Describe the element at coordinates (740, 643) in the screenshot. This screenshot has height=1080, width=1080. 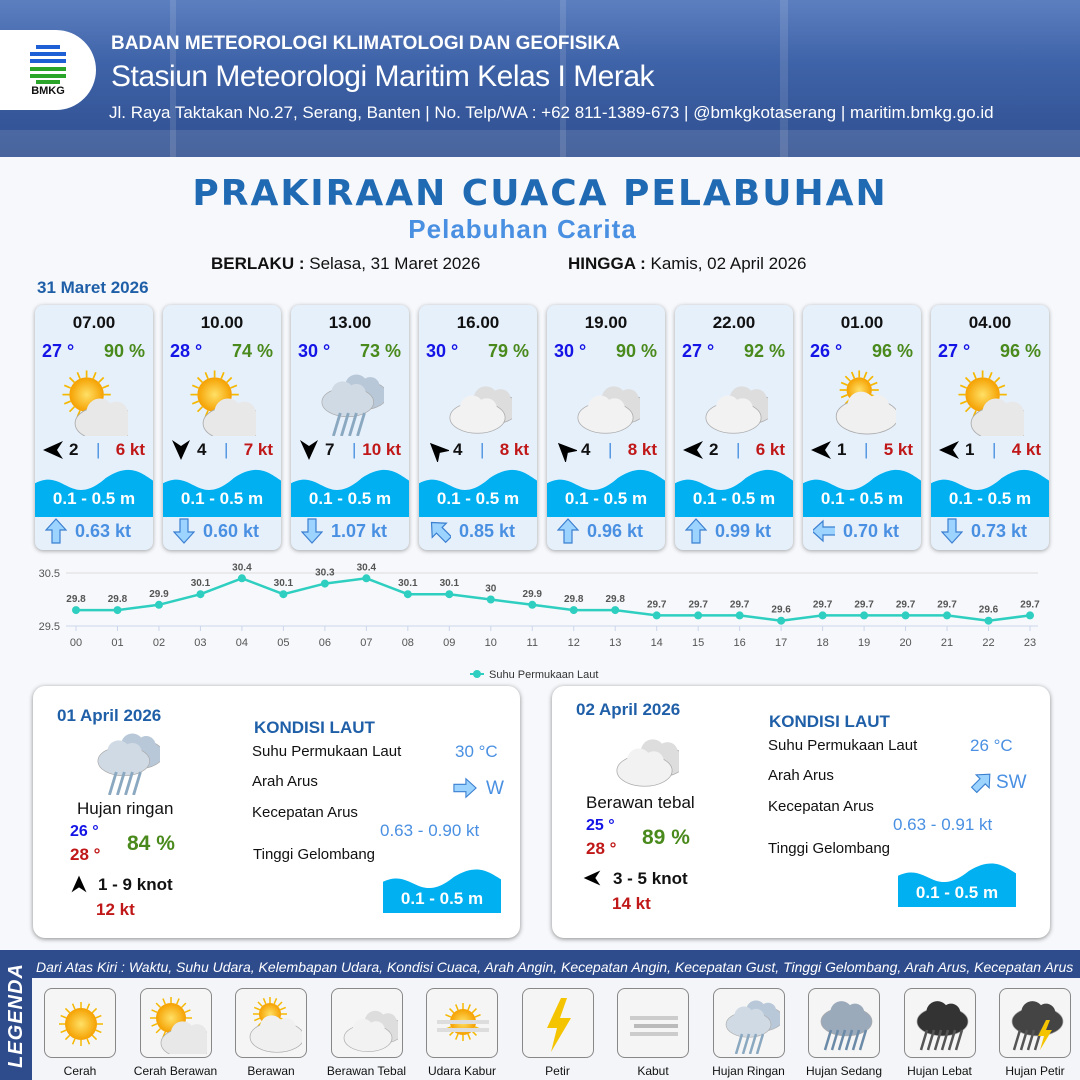
I see `x-tick-label: 16` at that location.